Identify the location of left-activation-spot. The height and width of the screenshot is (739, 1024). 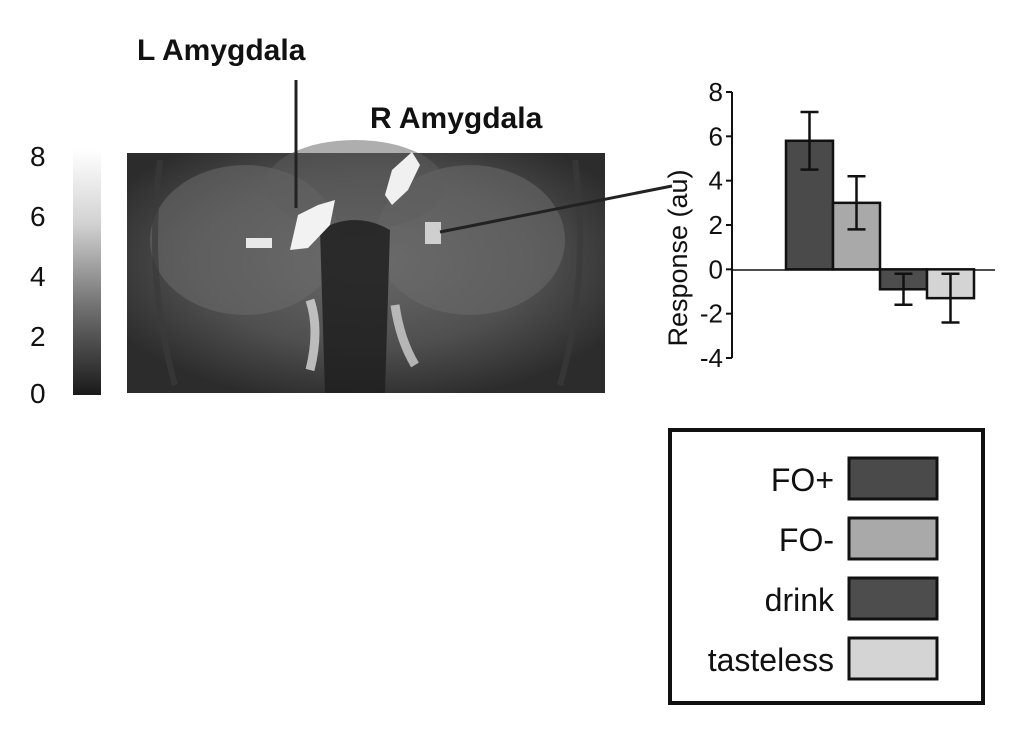
(259, 243).